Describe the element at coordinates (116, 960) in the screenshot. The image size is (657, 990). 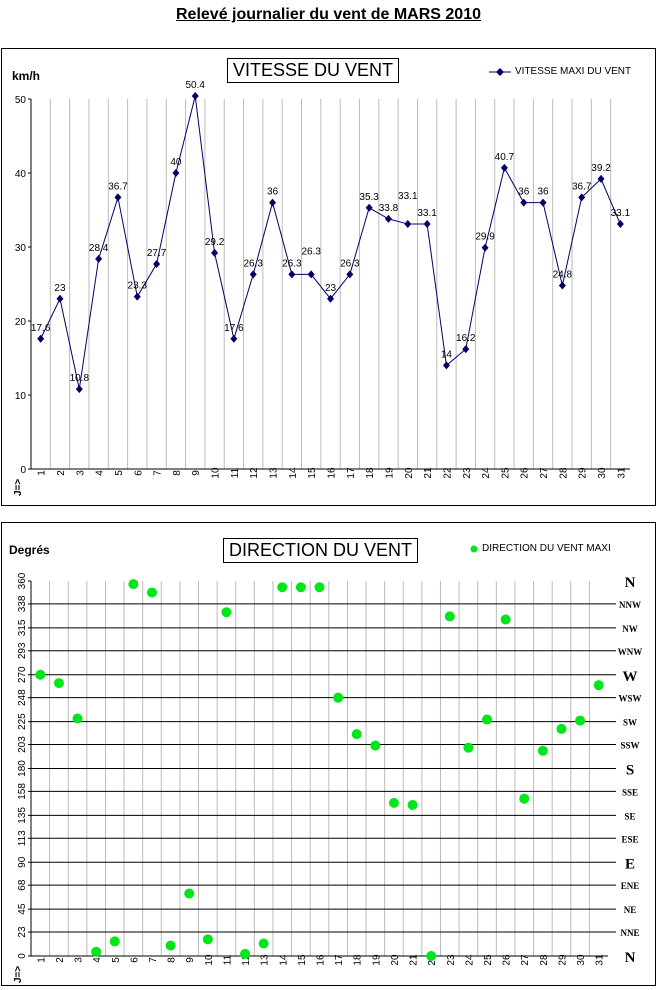
I see `x-tick-label: 5` at that location.